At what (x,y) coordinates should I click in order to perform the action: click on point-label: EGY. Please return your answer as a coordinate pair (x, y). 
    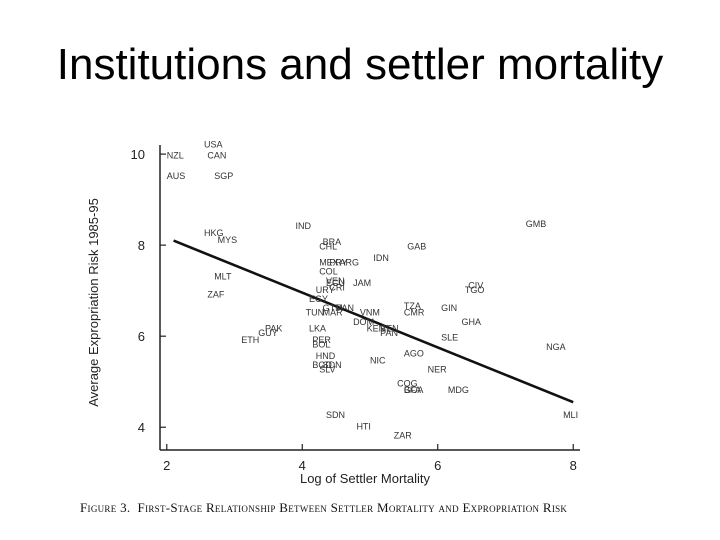
    Looking at the image, I should click on (318, 299).